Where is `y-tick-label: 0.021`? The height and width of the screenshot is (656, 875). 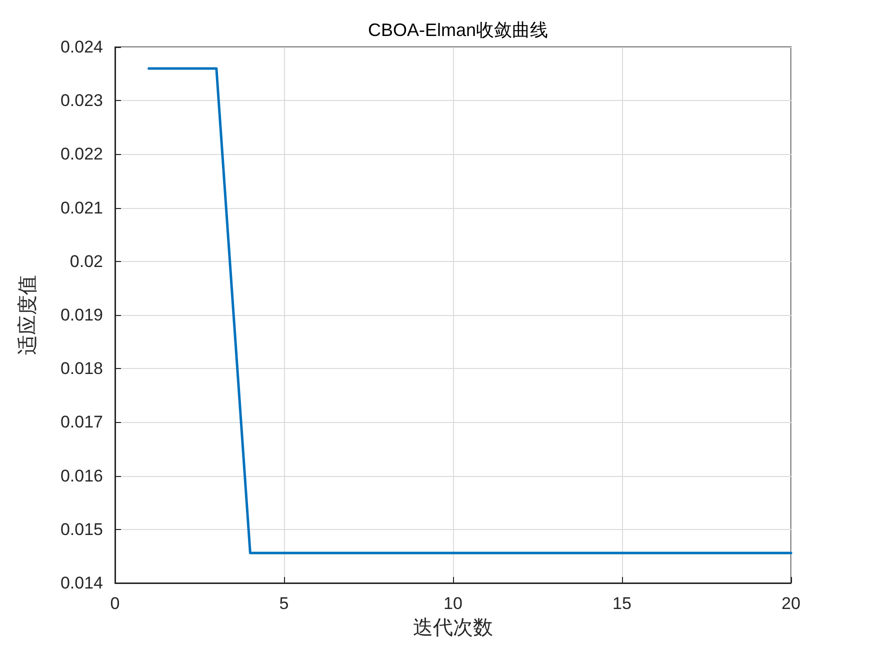 y-tick-label: 0.021 is located at coordinates (81, 208).